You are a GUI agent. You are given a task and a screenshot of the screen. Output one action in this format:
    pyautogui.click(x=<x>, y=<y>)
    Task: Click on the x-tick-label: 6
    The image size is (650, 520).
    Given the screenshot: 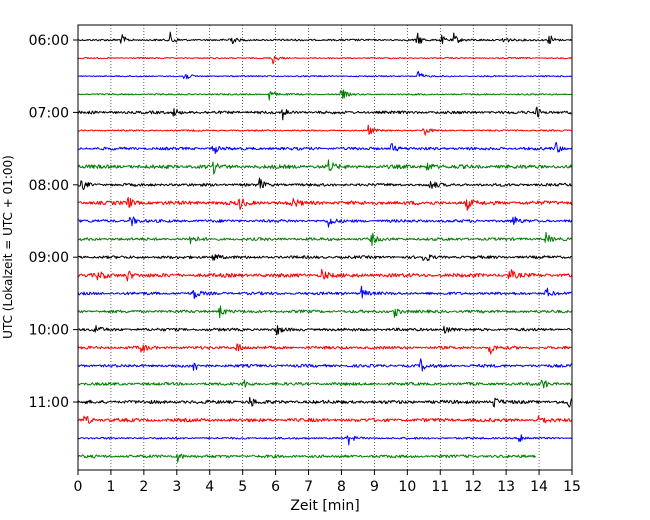 What is the action you would take?
    pyautogui.click(x=275, y=487)
    